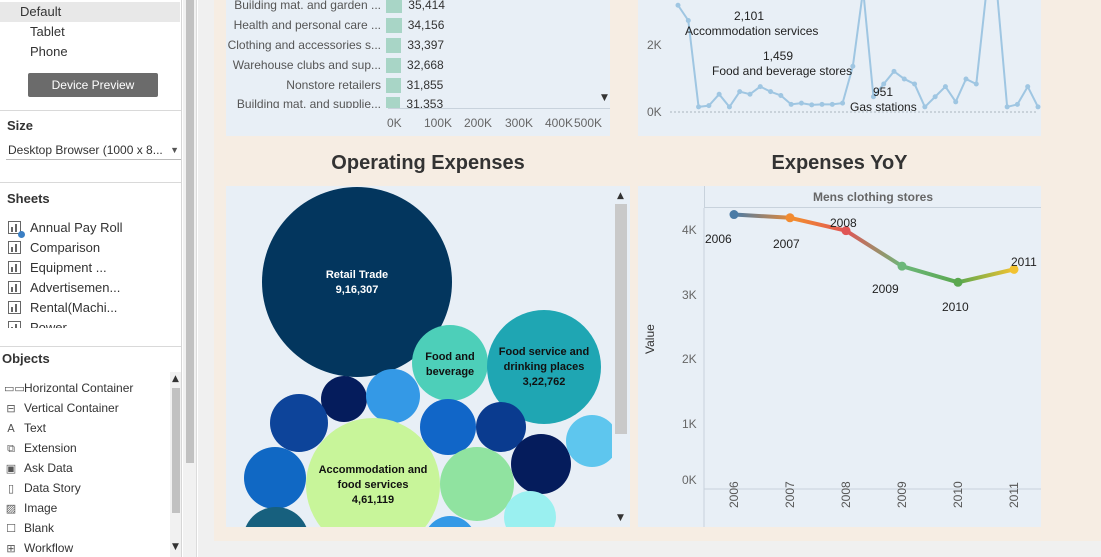  I want to click on bar-row: Warehouse clubs and sup... 32,668, so click(418, 65).